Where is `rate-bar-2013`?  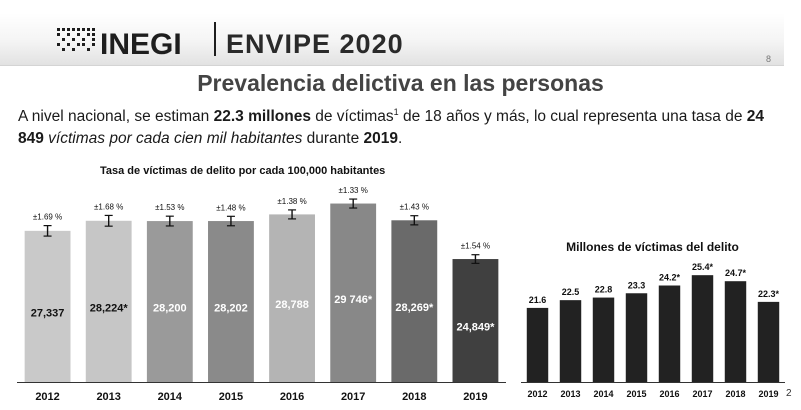
rate-bar-2013 is located at coordinates (108, 301).